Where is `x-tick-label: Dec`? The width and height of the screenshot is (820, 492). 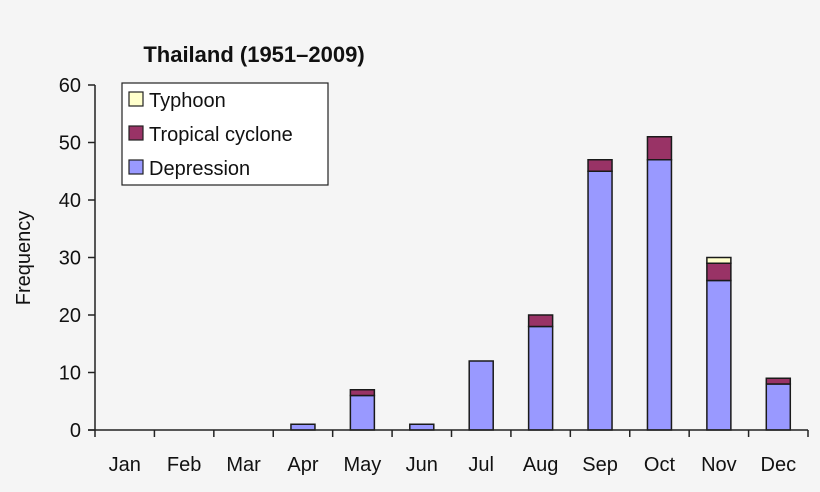 x-tick-label: Dec is located at coordinates (779, 465).